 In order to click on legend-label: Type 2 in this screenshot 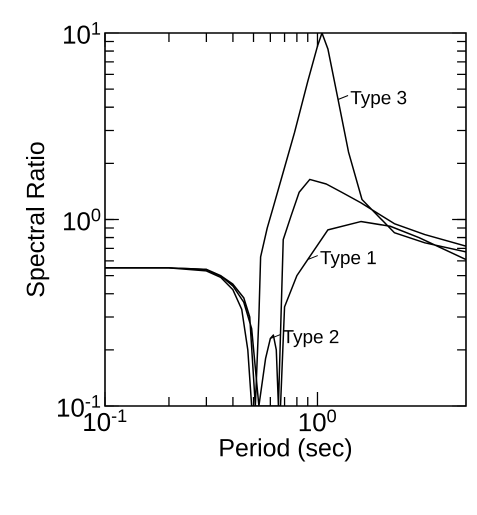, I will do `click(310, 339)`.